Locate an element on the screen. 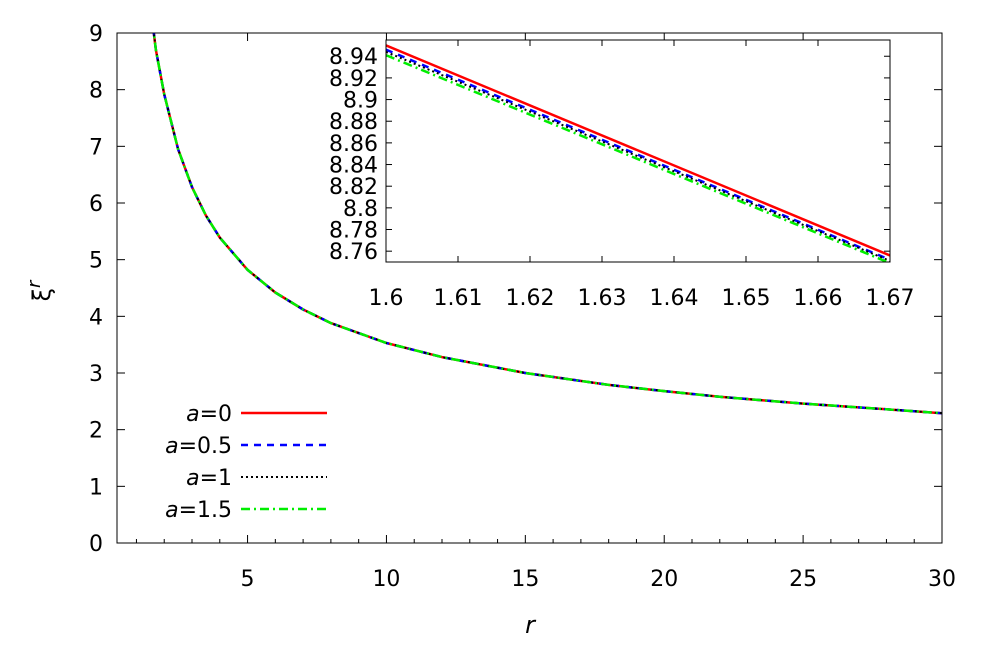 Image resolution: width=997 pixels, height=648 pixels. y-tick-label: 8.76 is located at coordinates (353, 252).